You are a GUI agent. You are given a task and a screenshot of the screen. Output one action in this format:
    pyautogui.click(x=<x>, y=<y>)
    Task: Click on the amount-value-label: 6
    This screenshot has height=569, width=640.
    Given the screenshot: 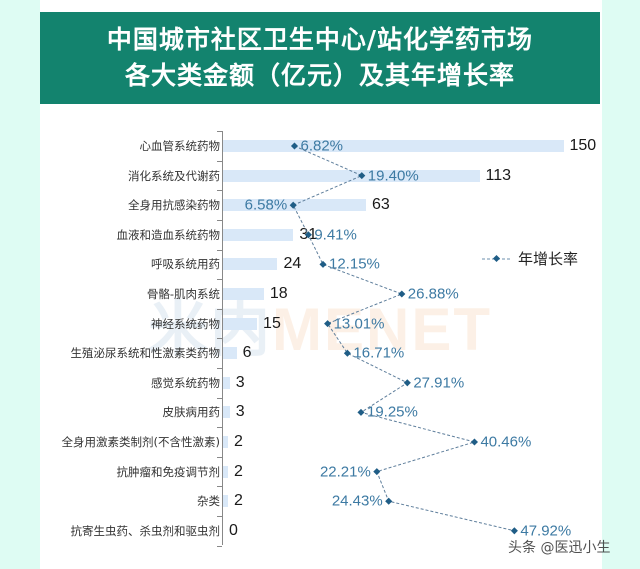 What is the action you would take?
    pyautogui.click(x=247, y=353)
    